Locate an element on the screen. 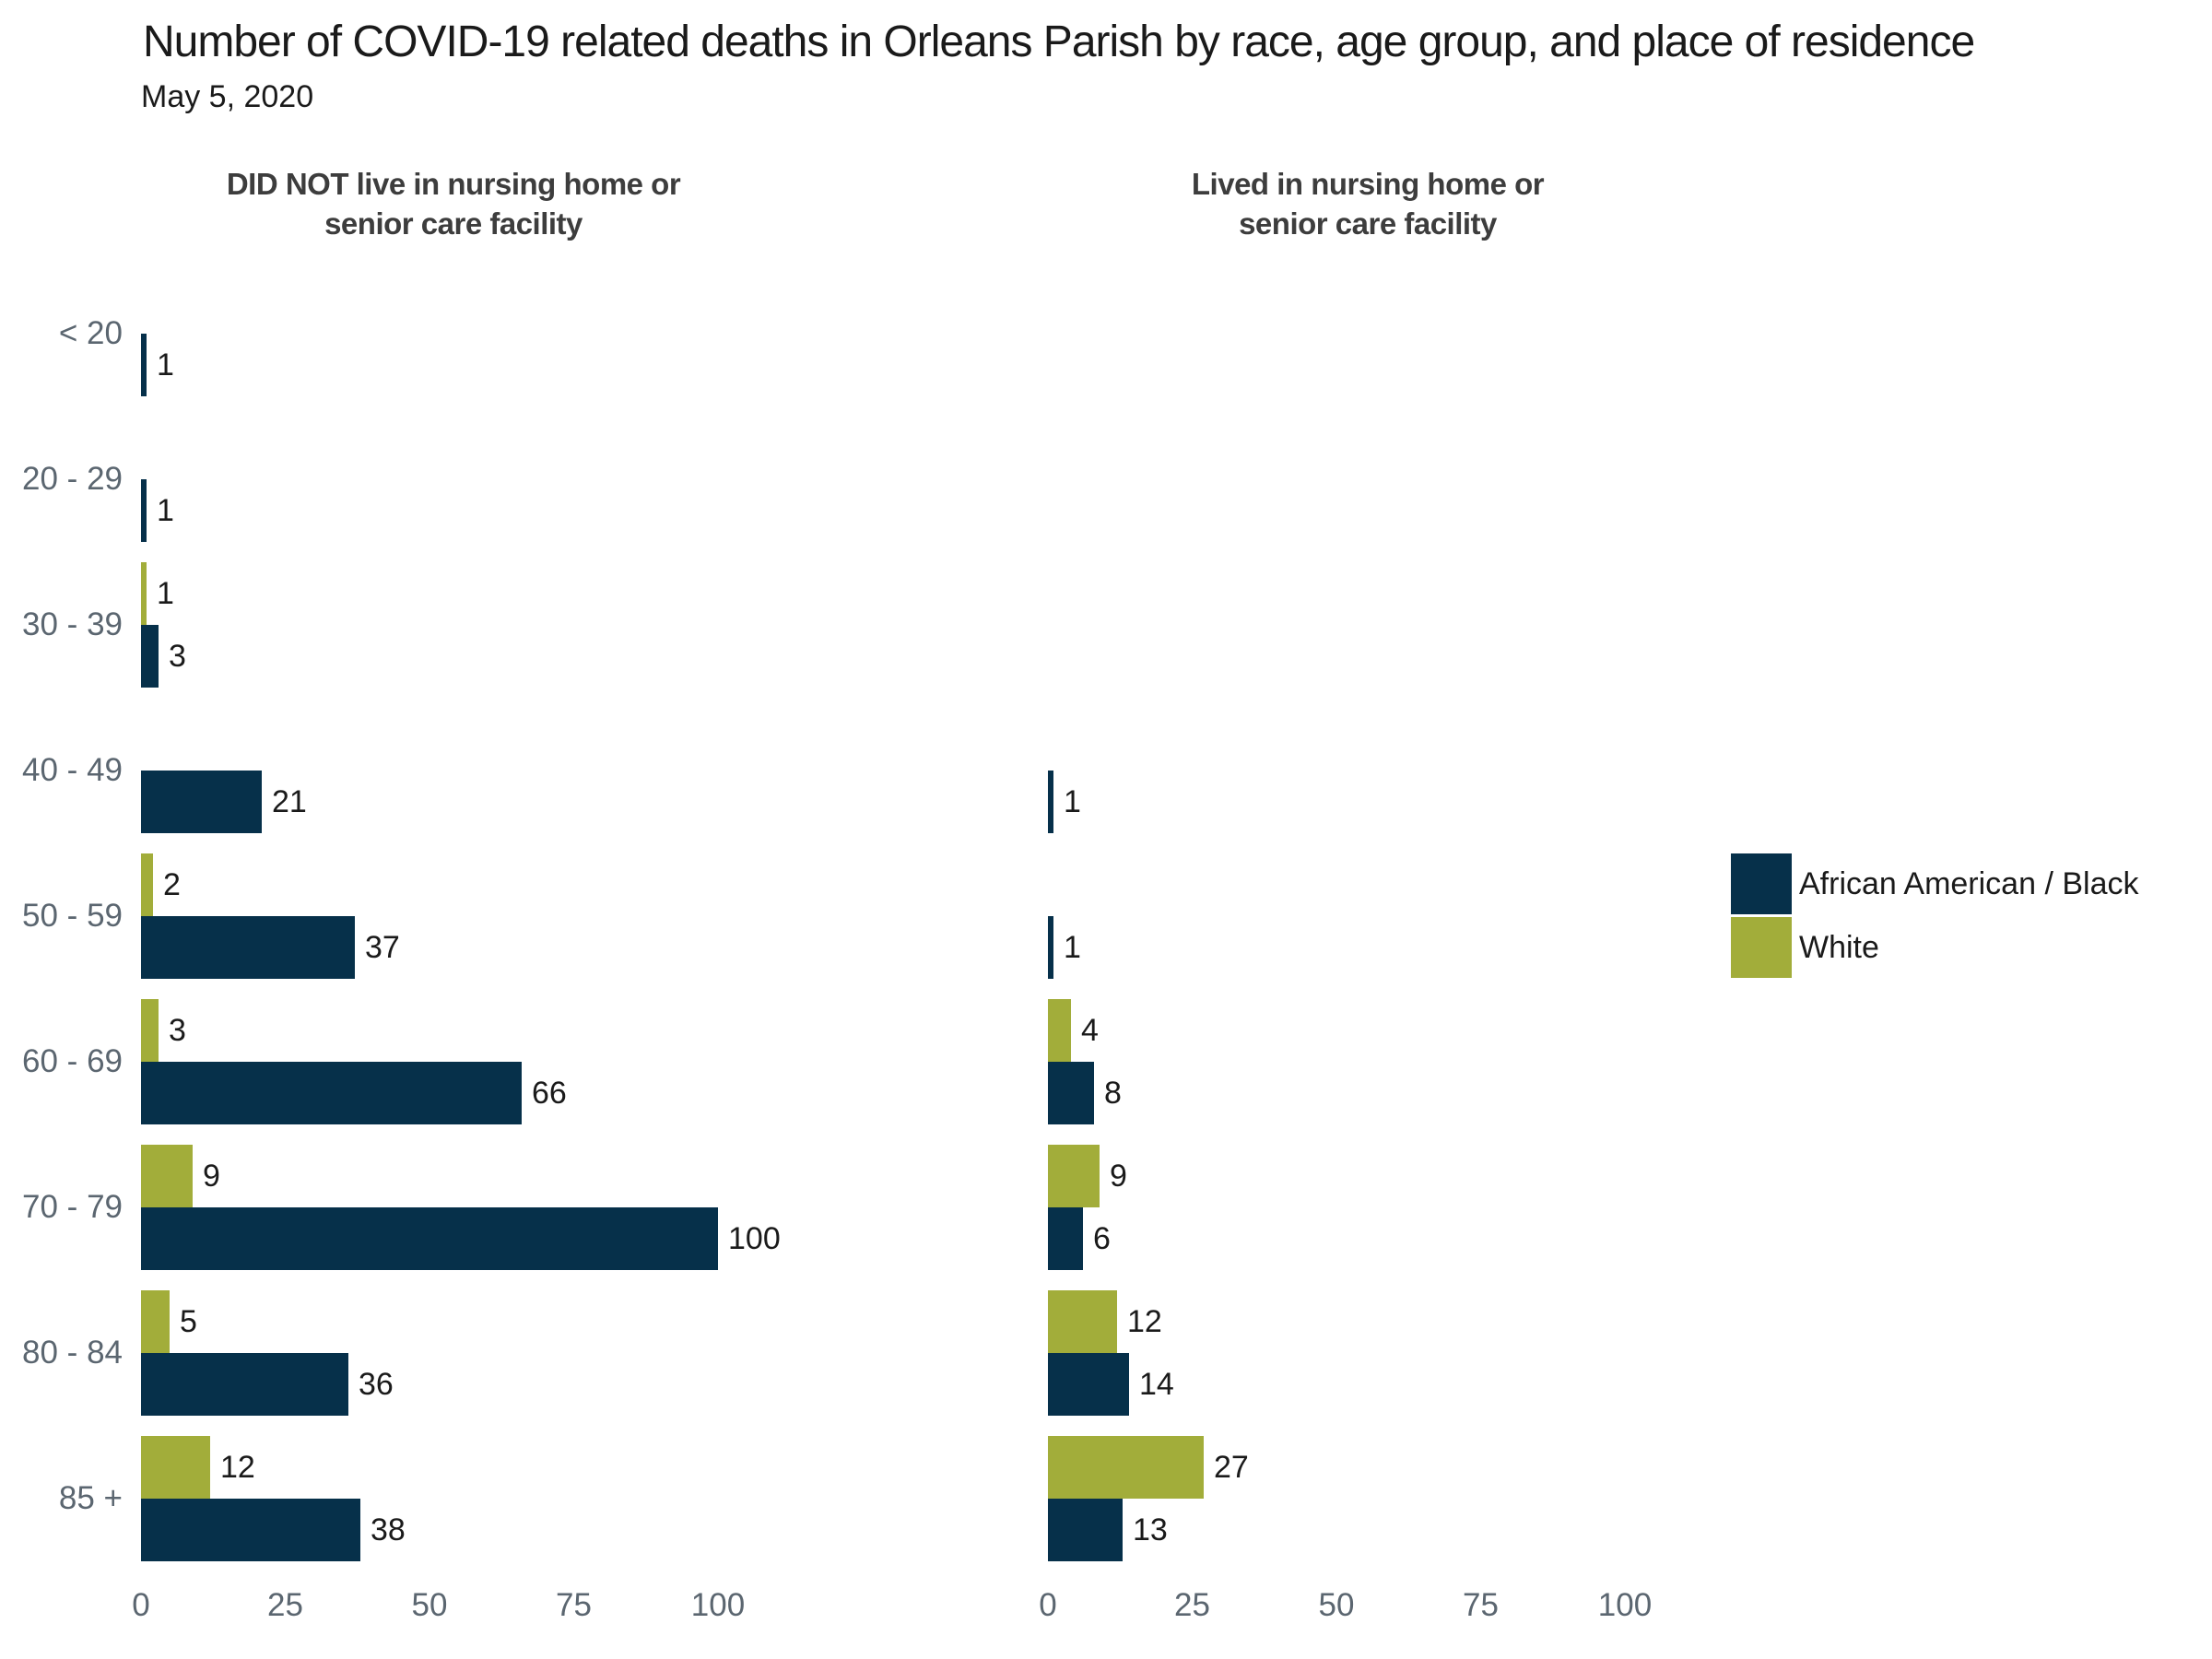  legend-label: African American / Black is located at coordinates (1969, 883).